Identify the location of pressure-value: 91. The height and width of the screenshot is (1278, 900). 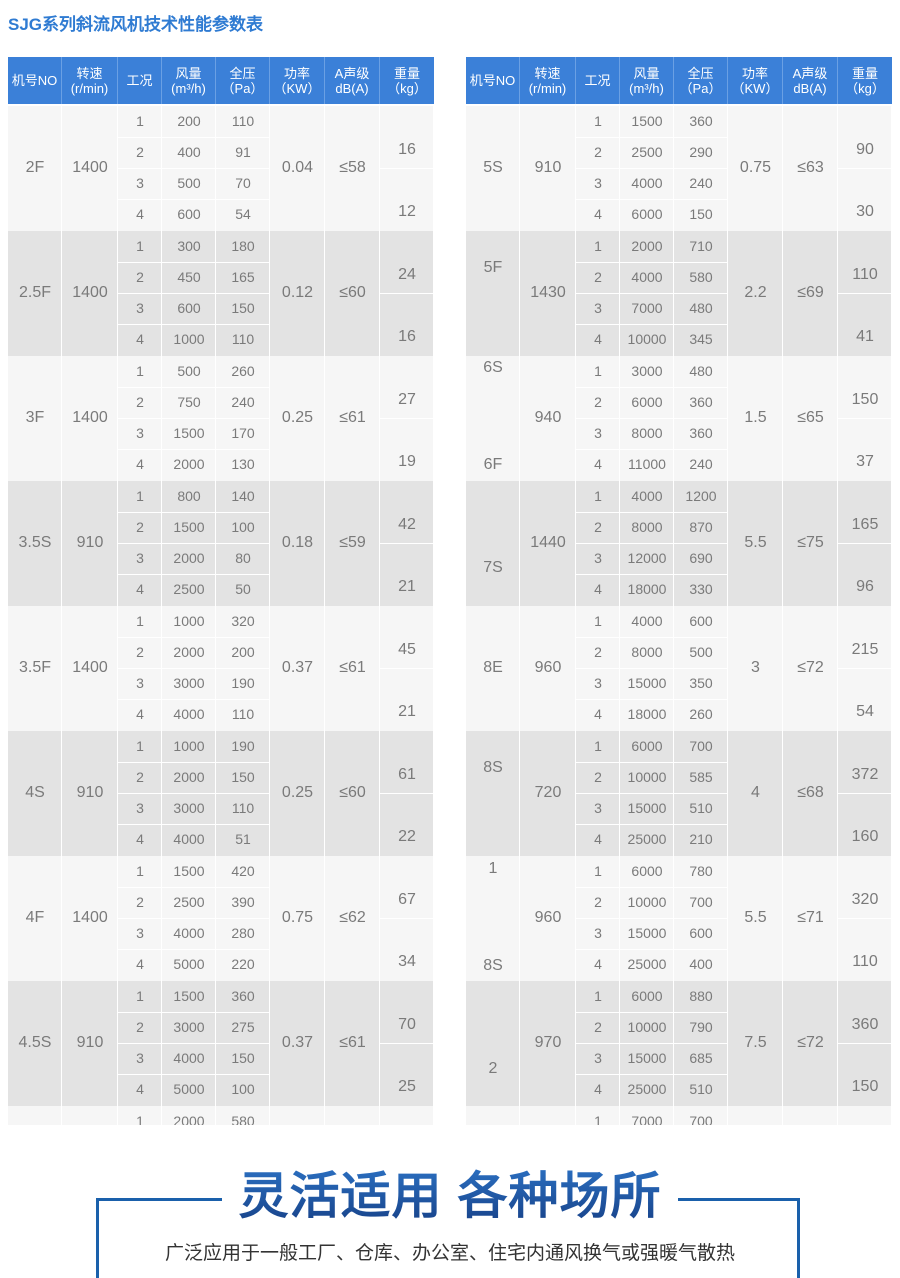
(243, 152).